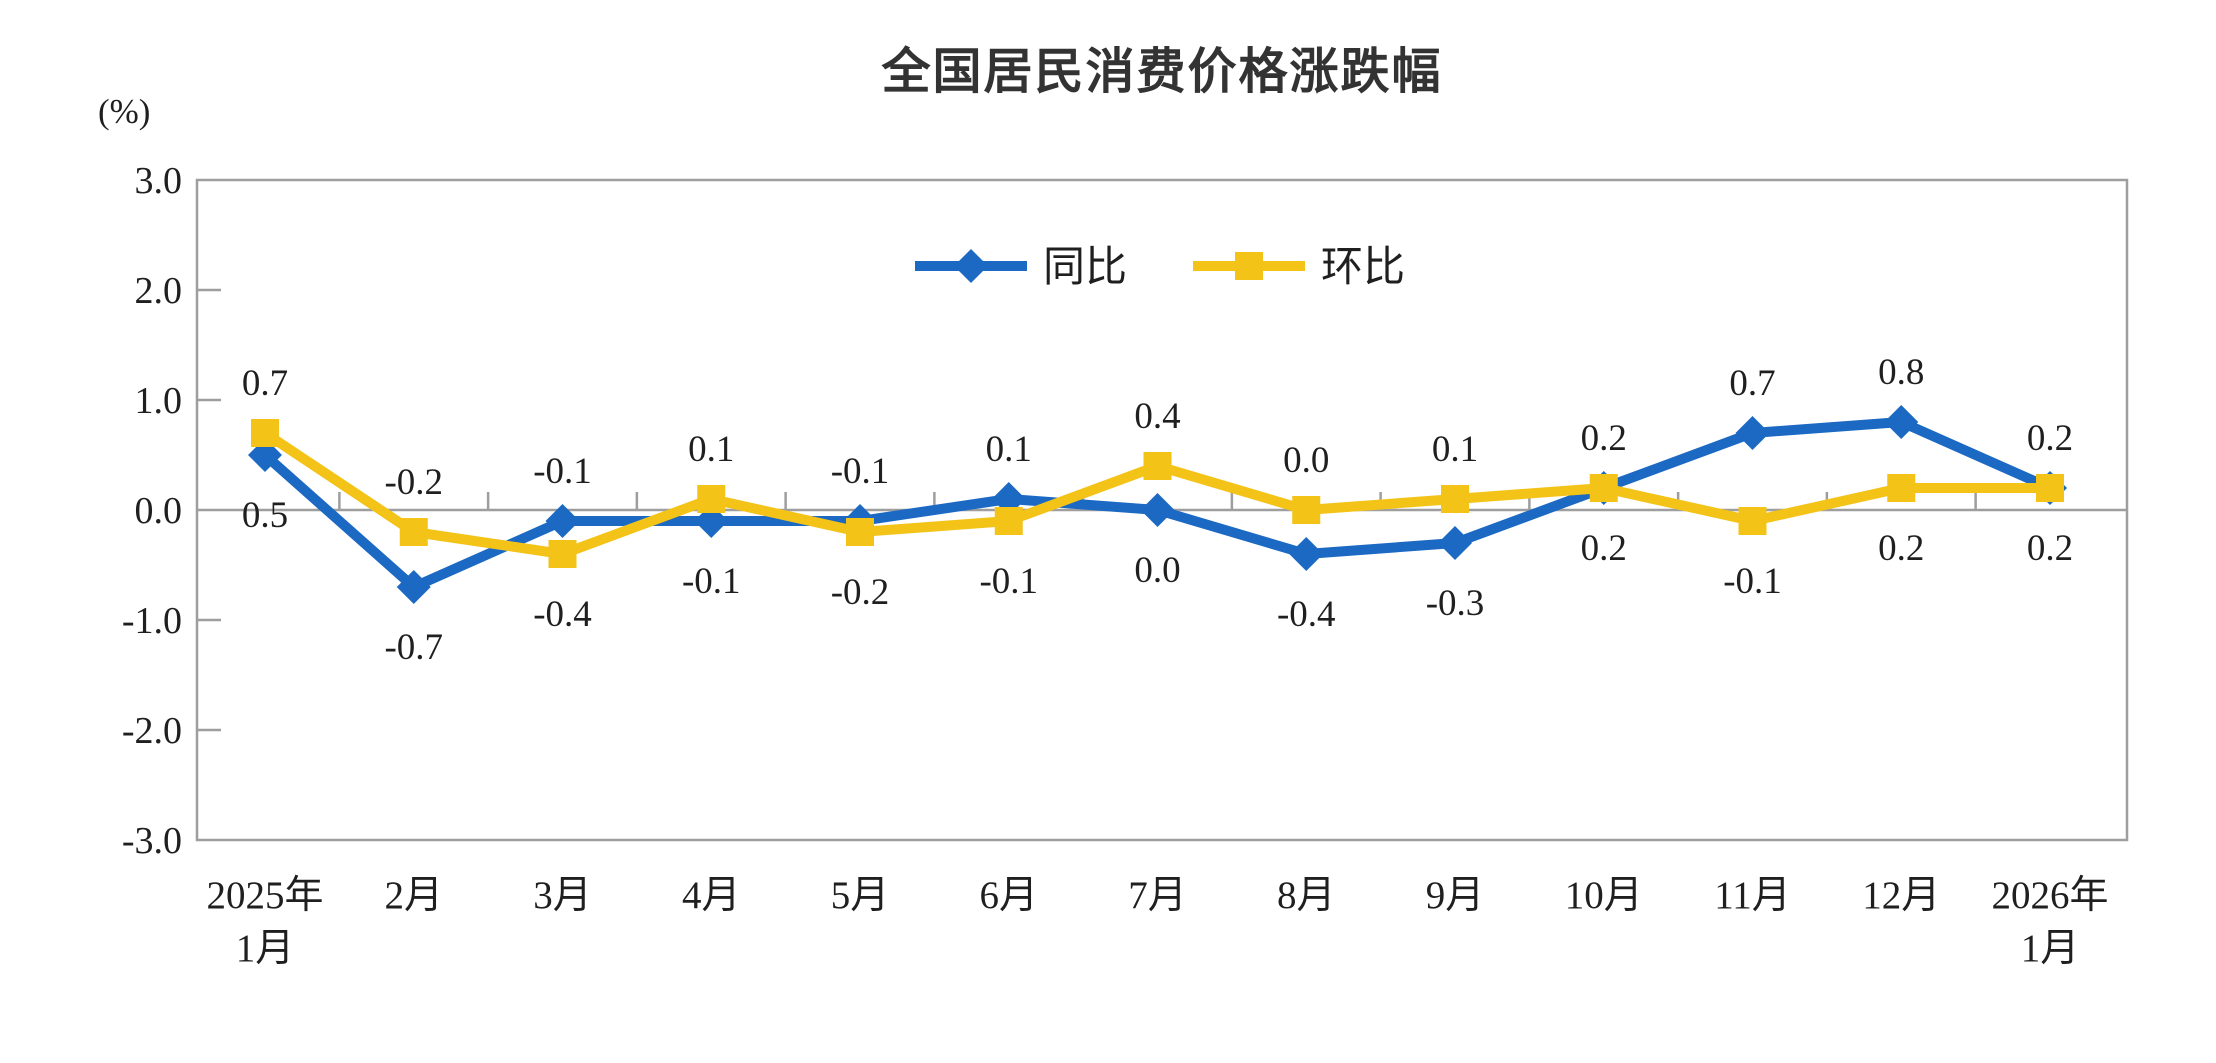 This screenshot has height=1063, width=2216. What do you see at coordinates (1455, 449) in the screenshot?
I see `data-label-mom-8: 0.1` at bounding box center [1455, 449].